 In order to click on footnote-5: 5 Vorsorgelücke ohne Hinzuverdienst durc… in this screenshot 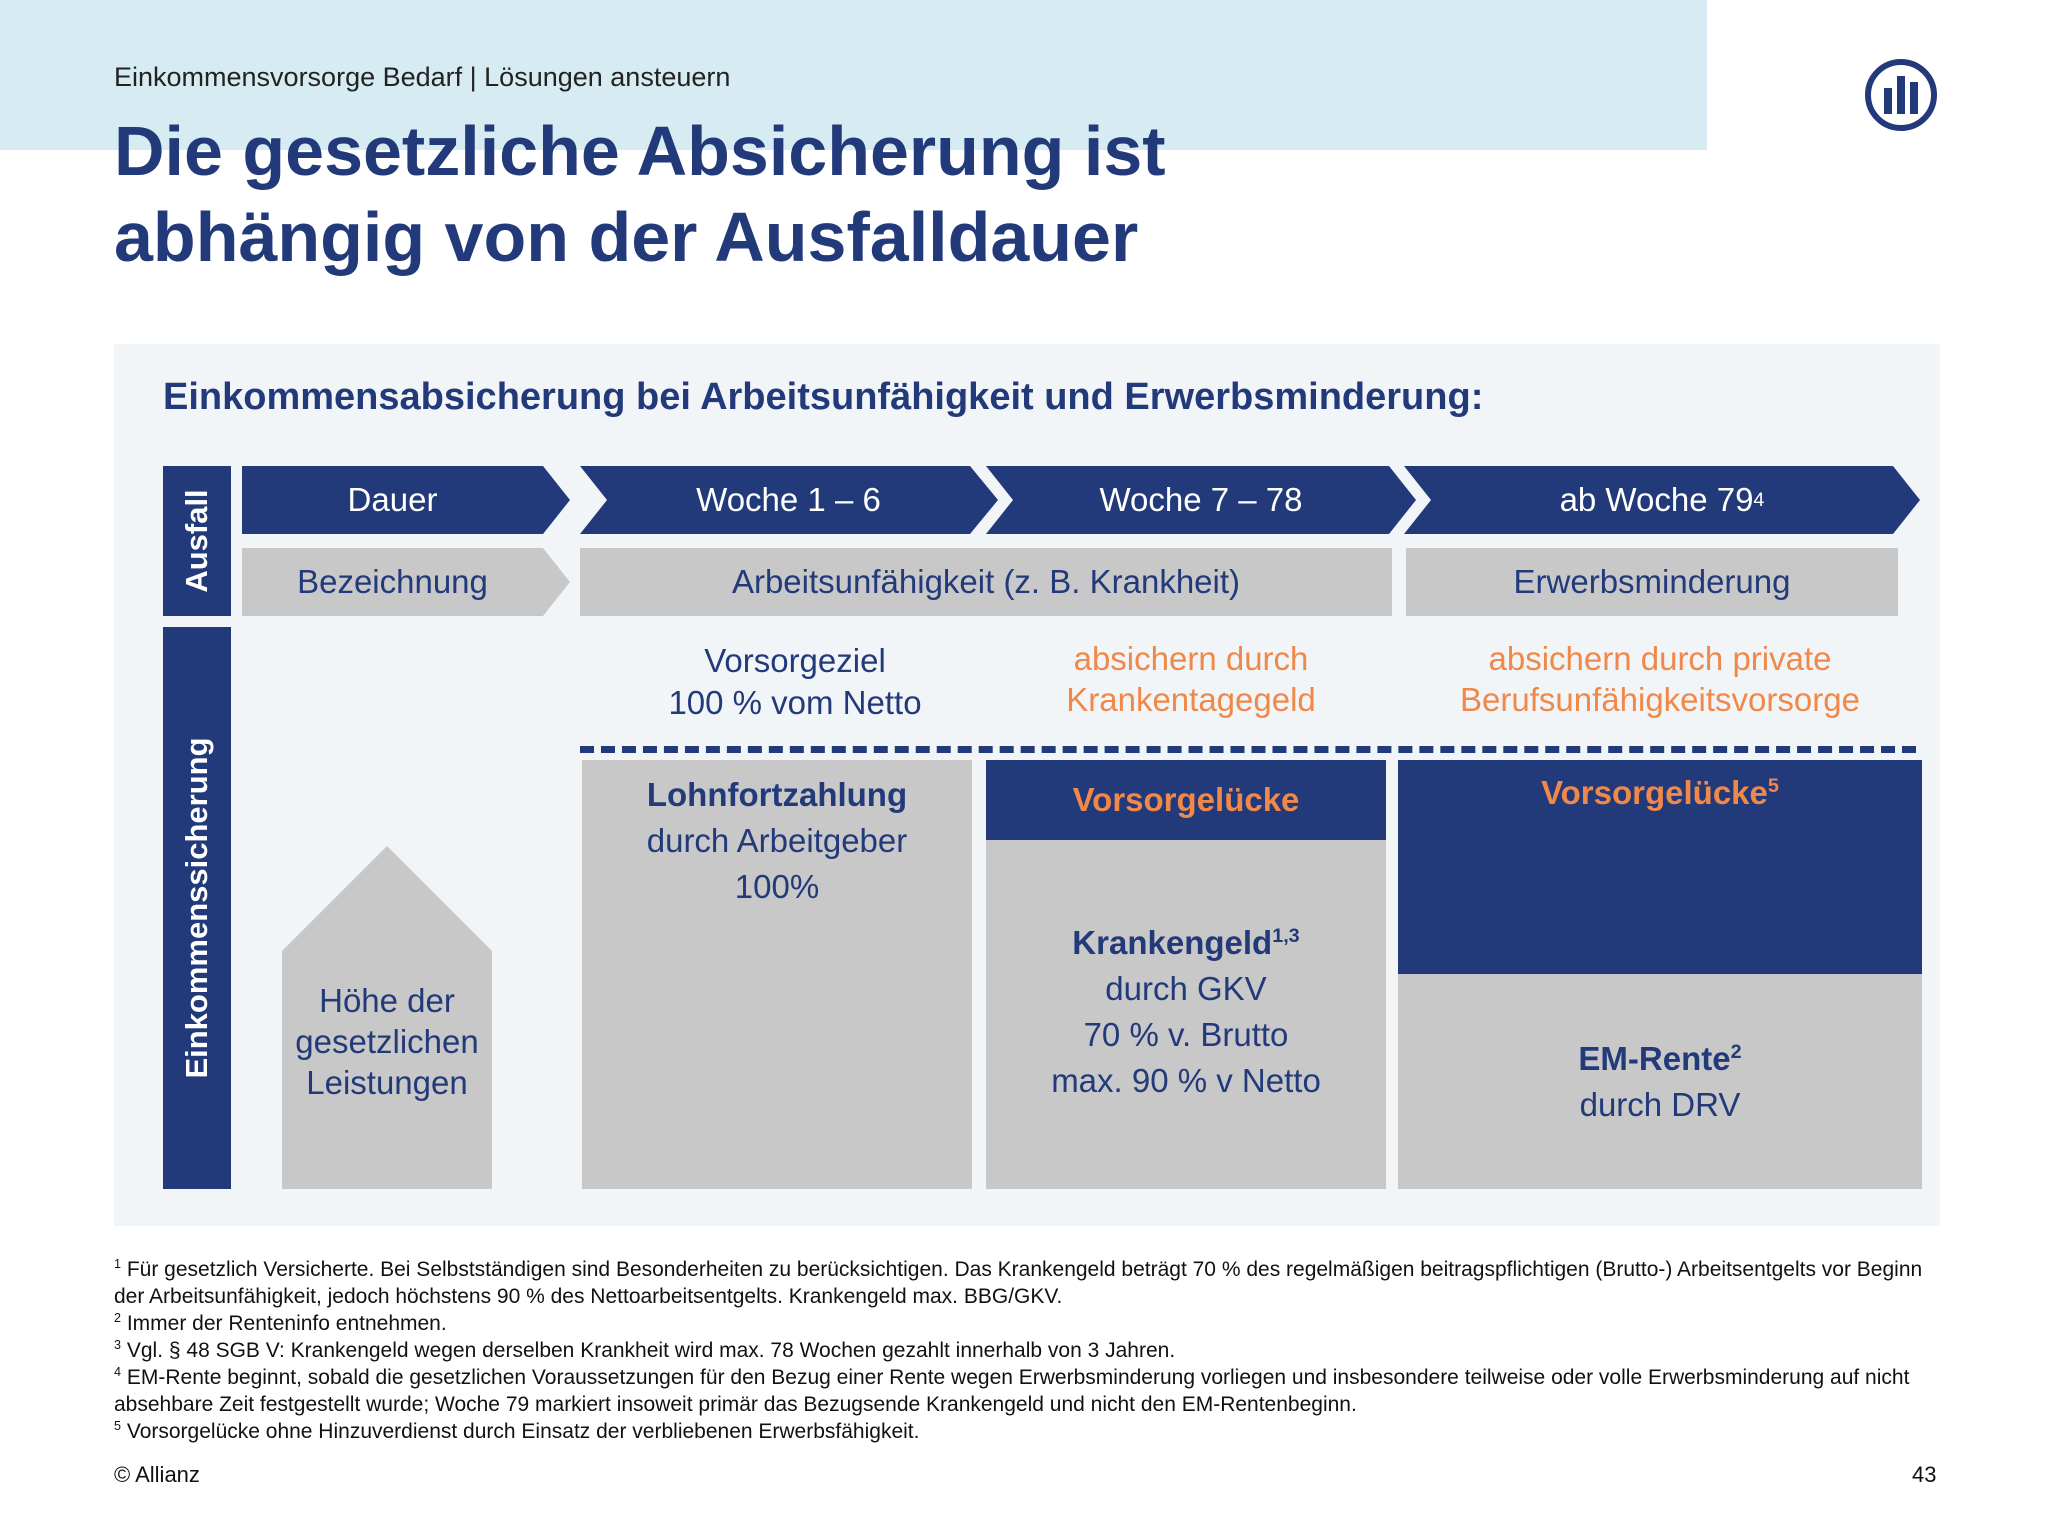, I will do `click(1029, 1431)`.